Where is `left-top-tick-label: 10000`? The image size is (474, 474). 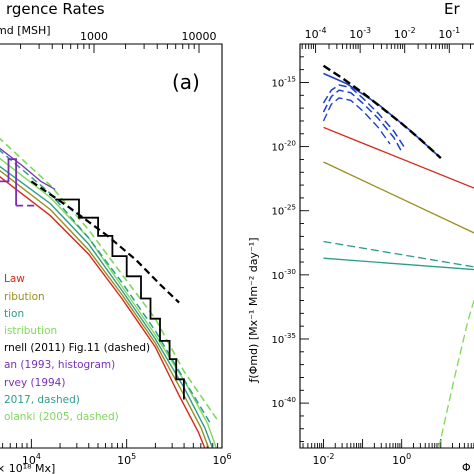 left-top-tick-label: 10000 is located at coordinates (199, 36).